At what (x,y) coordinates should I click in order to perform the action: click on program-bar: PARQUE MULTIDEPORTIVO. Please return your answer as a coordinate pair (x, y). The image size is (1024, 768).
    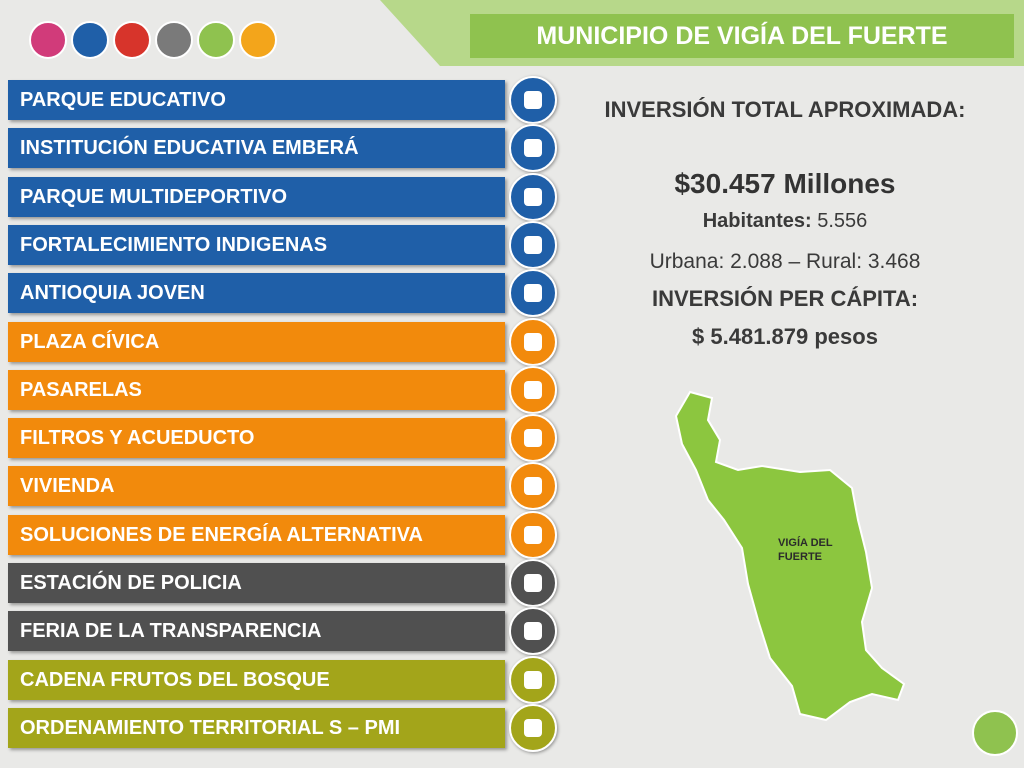
    Looking at the image, I should click on (256, 196).